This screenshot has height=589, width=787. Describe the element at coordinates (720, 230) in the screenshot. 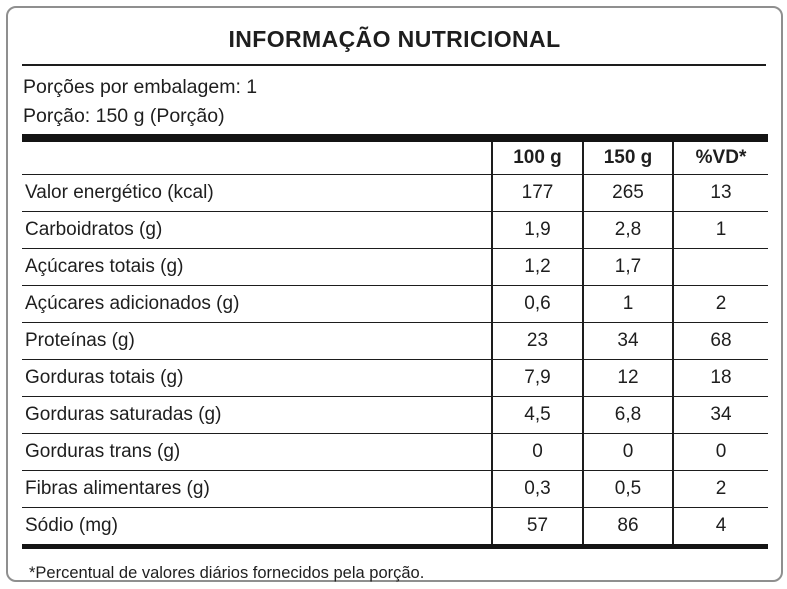

I see `value-vd: 1` at that location.